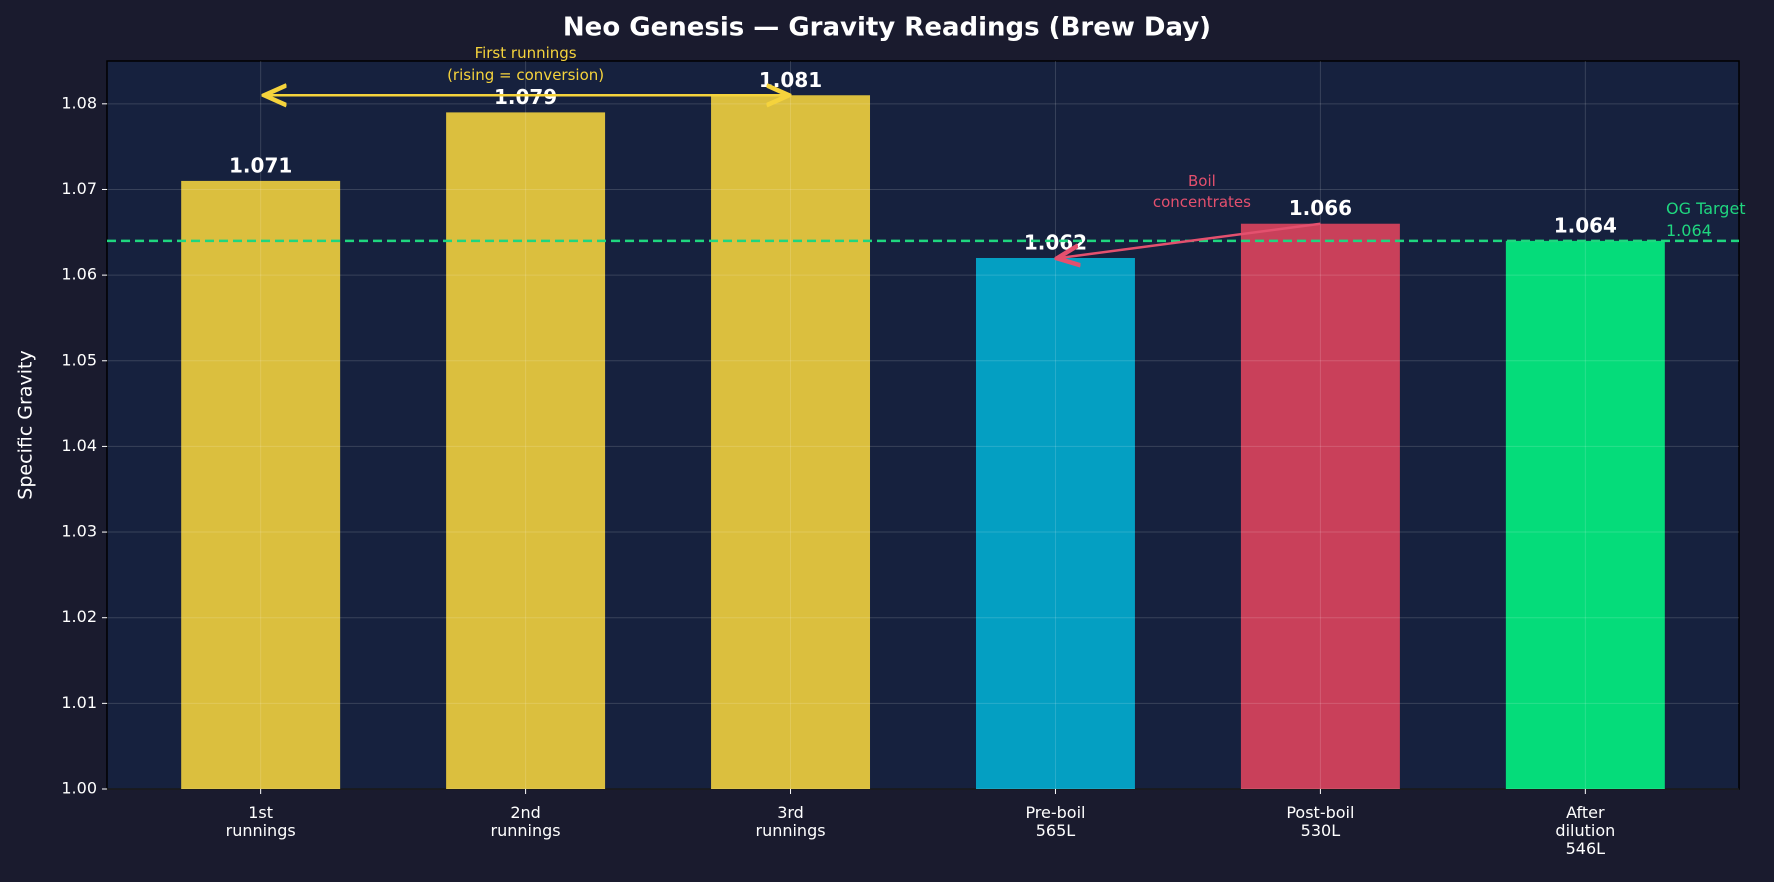  Describe the element at coordinates (1706, 218) in the screenshot. I see `reference-label: OG Target 1.064` at that location.